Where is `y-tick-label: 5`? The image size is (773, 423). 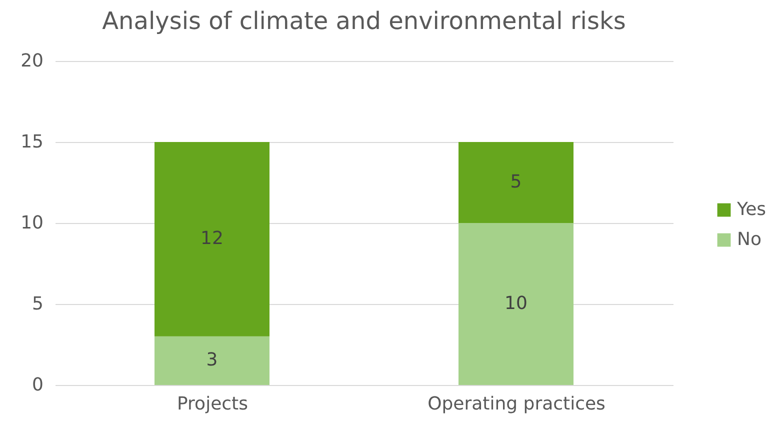 y-tick-label: 5 is located at coordinates (38, 304).